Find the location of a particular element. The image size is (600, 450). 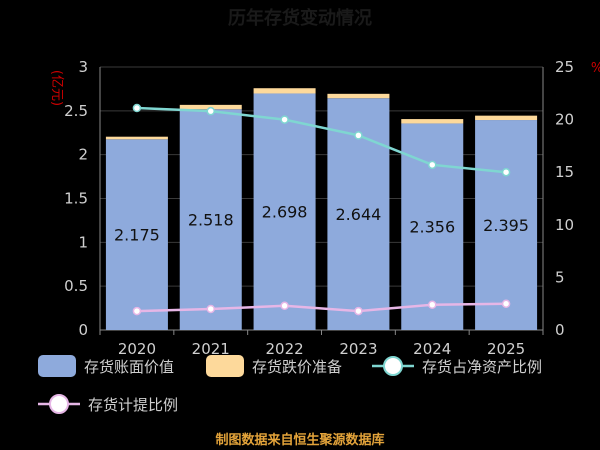

legend-ratio-net-assets-label: 存货占净资产比例 is located at coordinates (482, 367).